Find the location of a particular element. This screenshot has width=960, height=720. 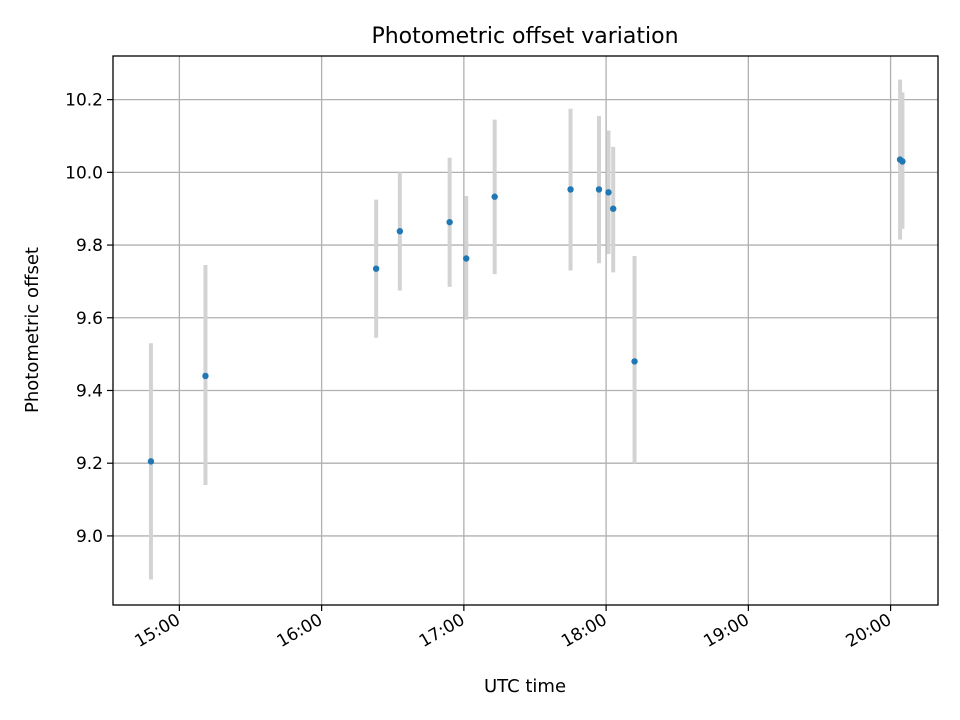

x-tick-label: 15:00 is located at coordinates (157, 631).